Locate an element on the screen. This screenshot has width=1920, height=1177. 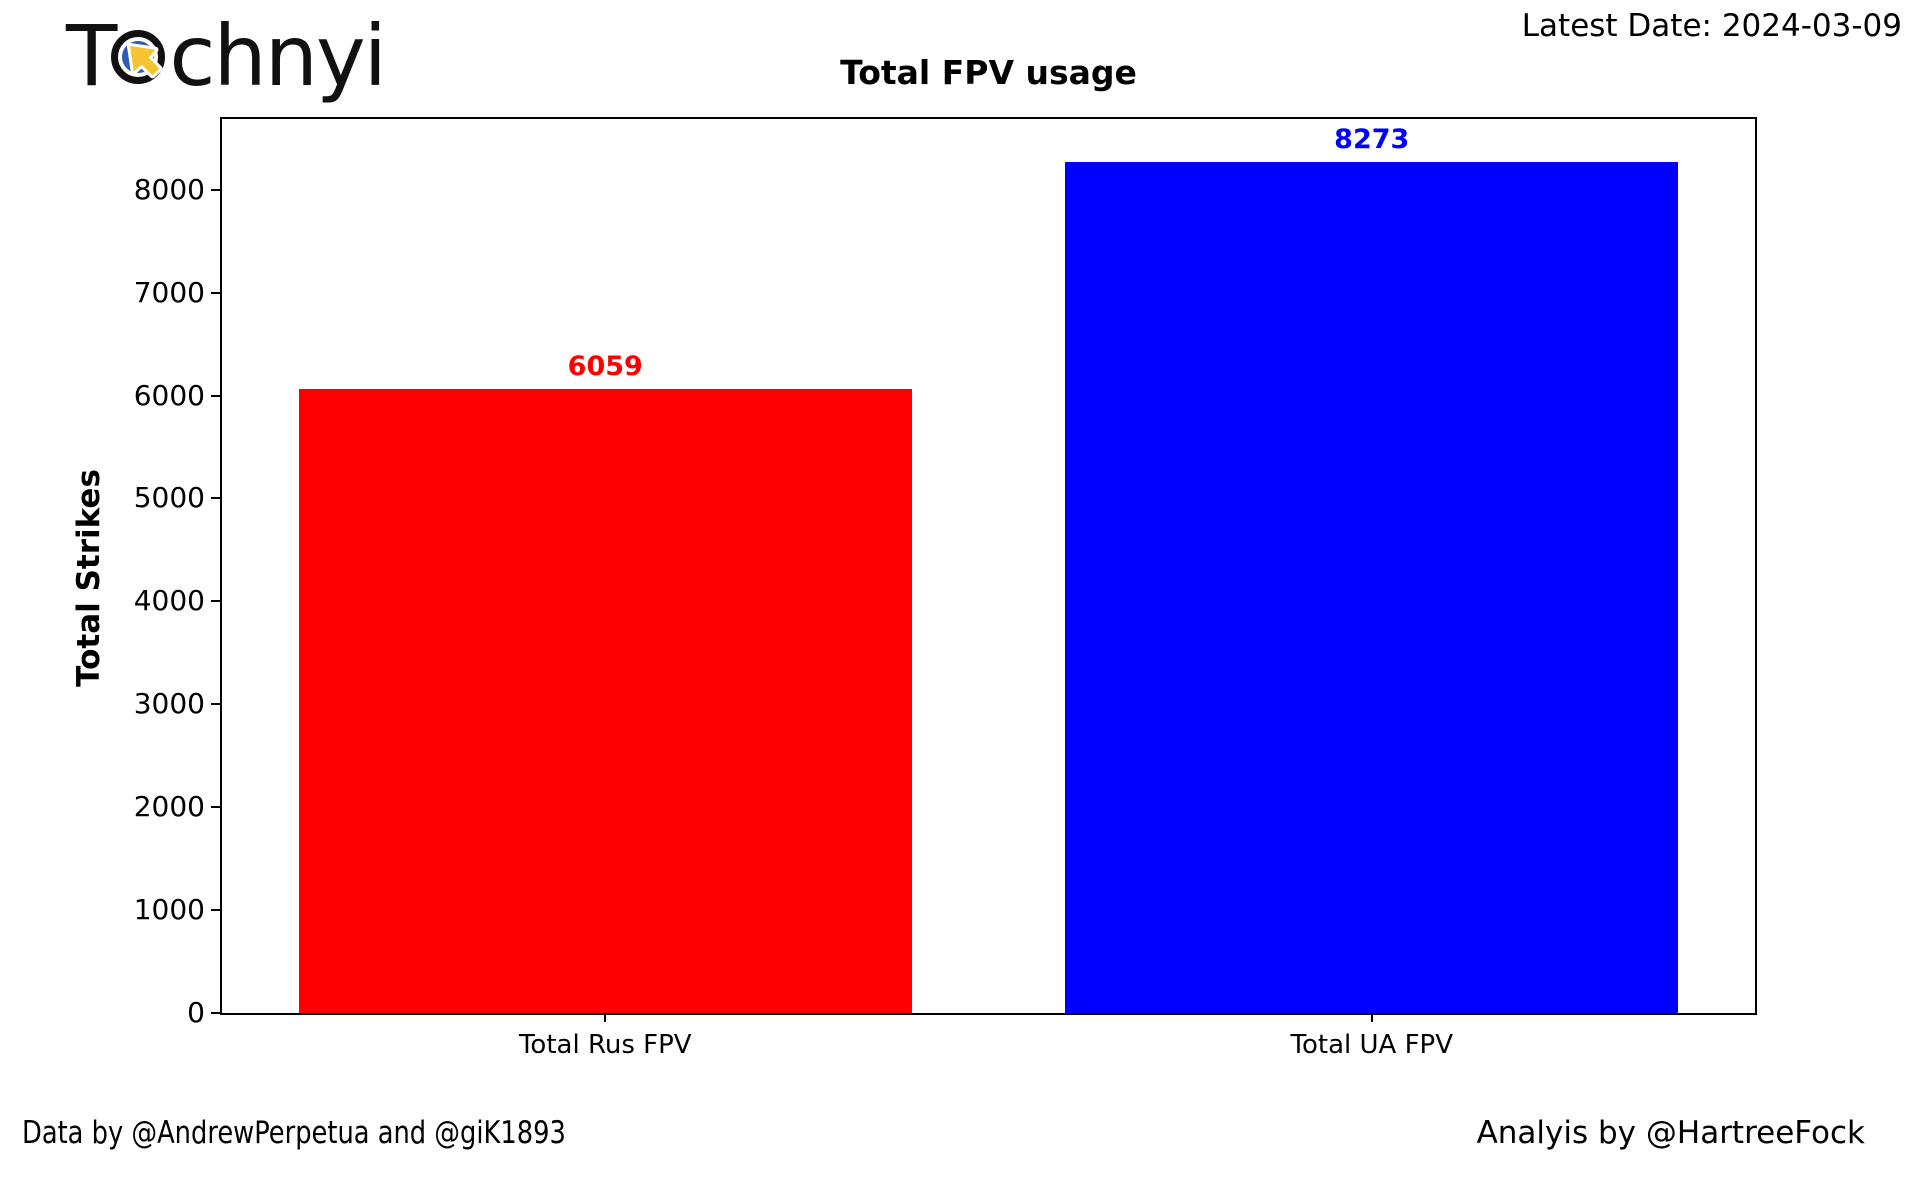
bar-value-label-1: 8273 is located at coordinates (1372, 139).